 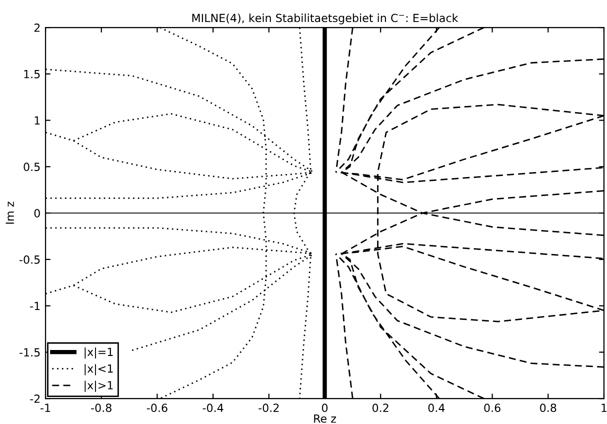 I want to click on x-tick-label: -0.2, so click(x=268, y=408).